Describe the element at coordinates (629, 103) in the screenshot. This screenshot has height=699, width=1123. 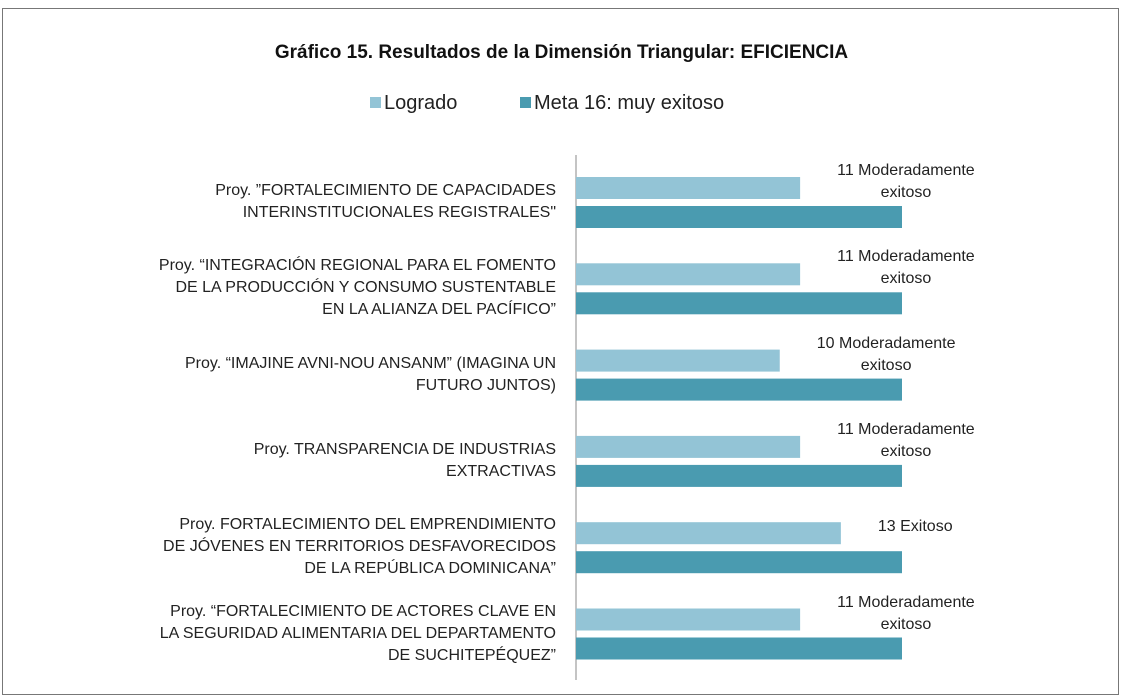
I see `legend-label: Meta 16: muy exitoso` at that location.